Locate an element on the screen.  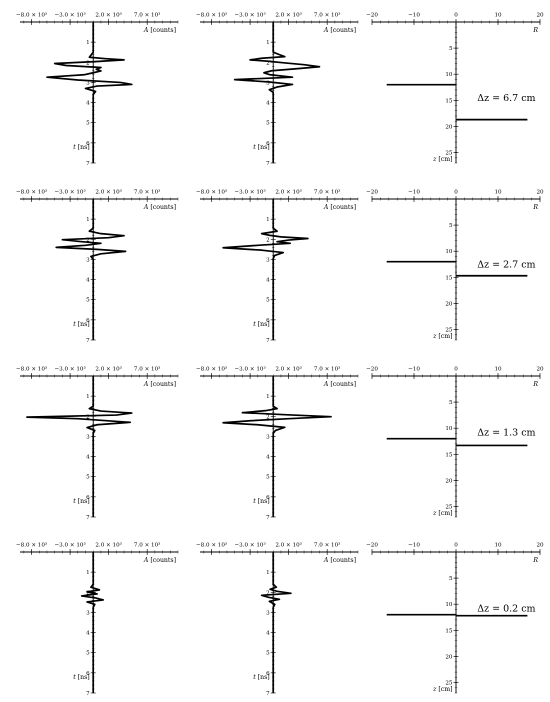
y-axis-label-unit: [cm] is located at coordinates (444, 689).